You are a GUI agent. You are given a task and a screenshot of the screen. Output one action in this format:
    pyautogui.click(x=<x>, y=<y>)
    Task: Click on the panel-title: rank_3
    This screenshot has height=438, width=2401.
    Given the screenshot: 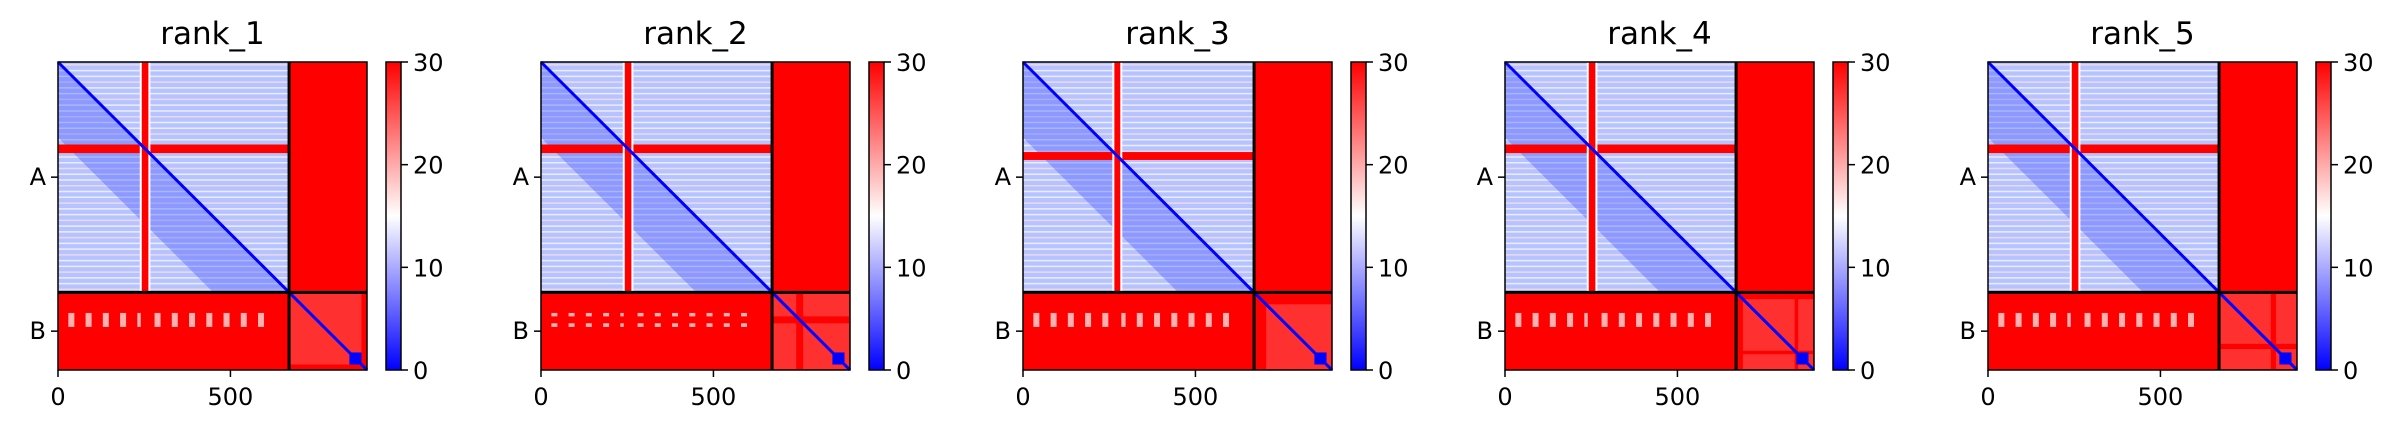 What is the action you would take?
    pyautogui.click(x=1177, y=34)
    